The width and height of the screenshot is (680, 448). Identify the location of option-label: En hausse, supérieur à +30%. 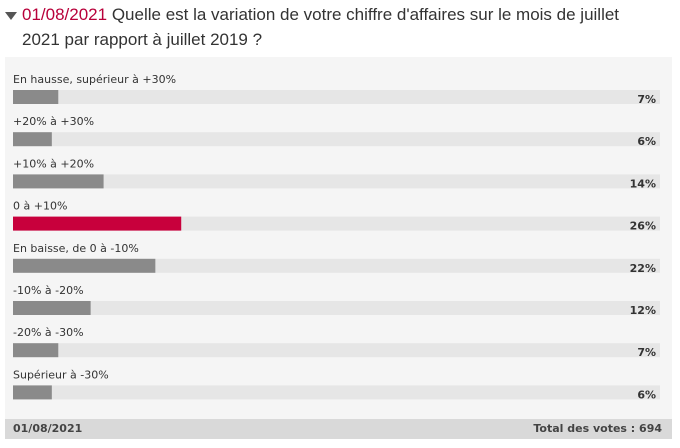
(94, 79).